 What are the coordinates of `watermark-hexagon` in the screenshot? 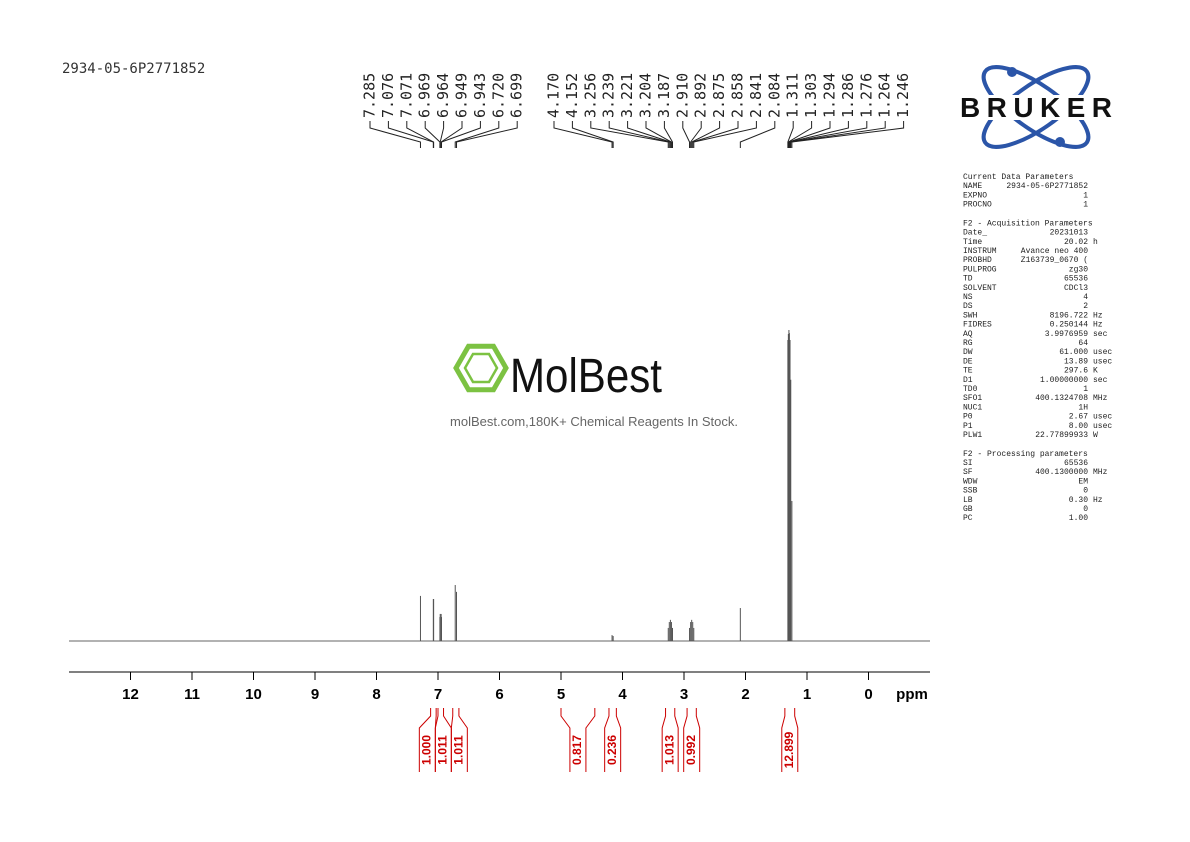 It's located at (481, 368).